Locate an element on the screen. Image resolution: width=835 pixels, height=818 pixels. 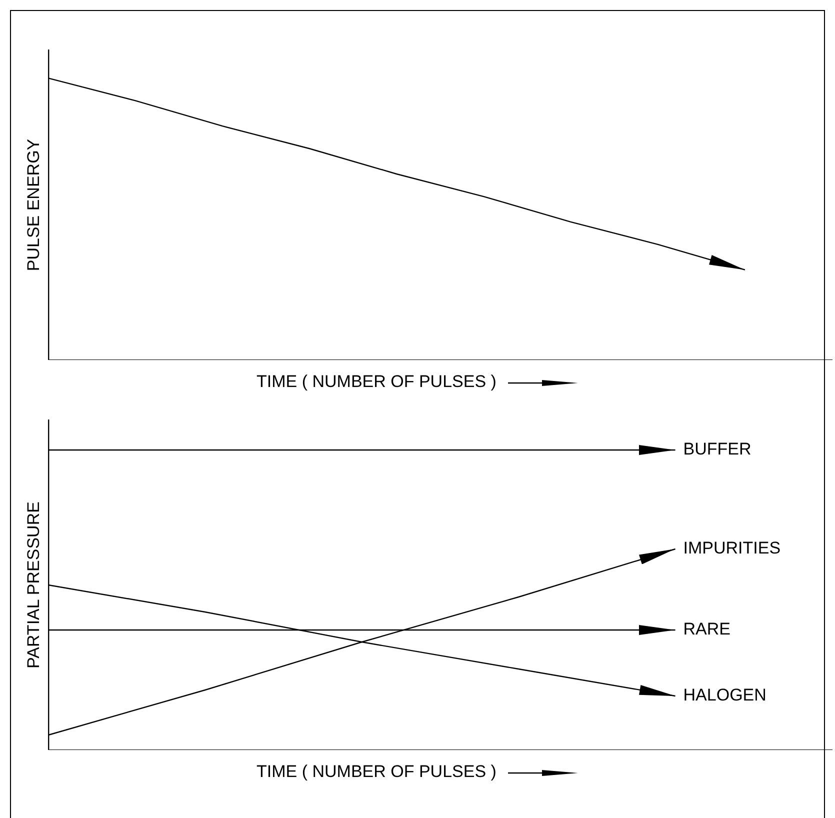
legend-label: IMPURITIES is located at coordinates (732, 548).